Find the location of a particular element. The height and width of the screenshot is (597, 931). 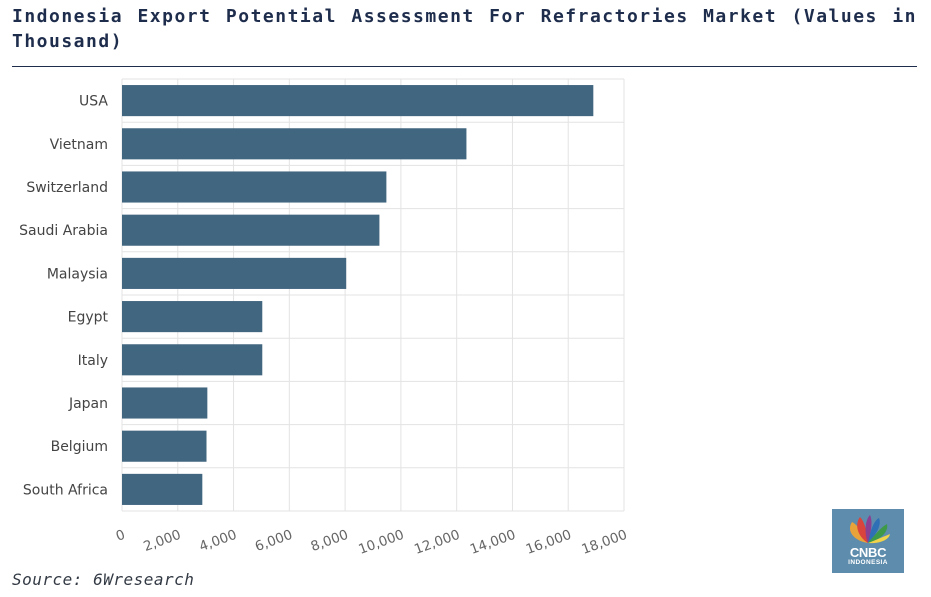

category-label: Malaysia is located at coordinates (77, 274).